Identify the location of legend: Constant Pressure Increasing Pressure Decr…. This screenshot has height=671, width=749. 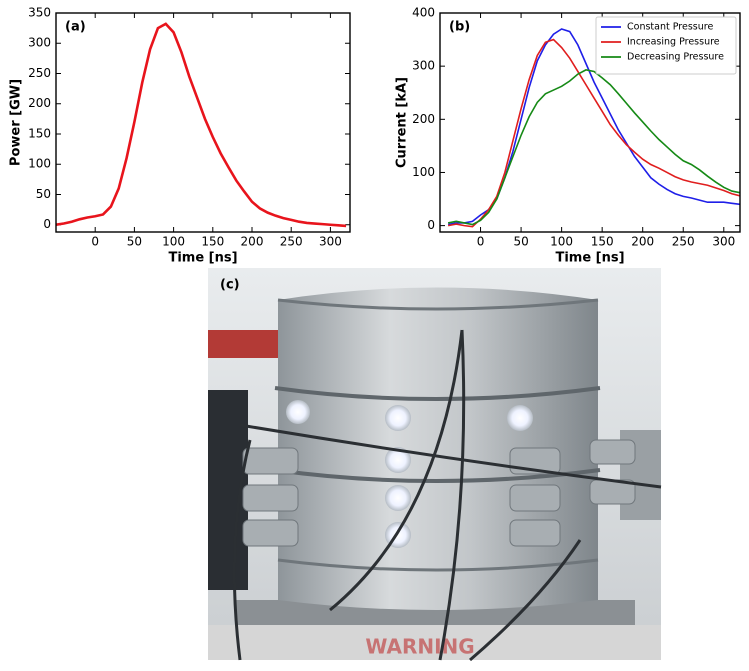
(666, 45).